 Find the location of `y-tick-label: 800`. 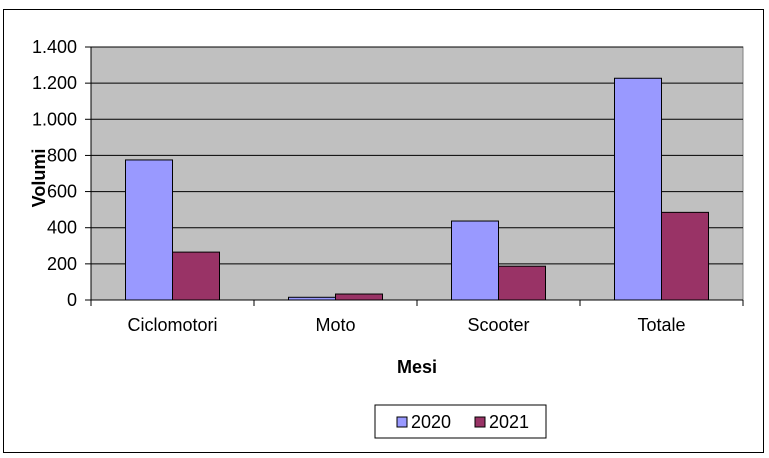

y-tick-label: 800 is located at coordinates (62, 155).